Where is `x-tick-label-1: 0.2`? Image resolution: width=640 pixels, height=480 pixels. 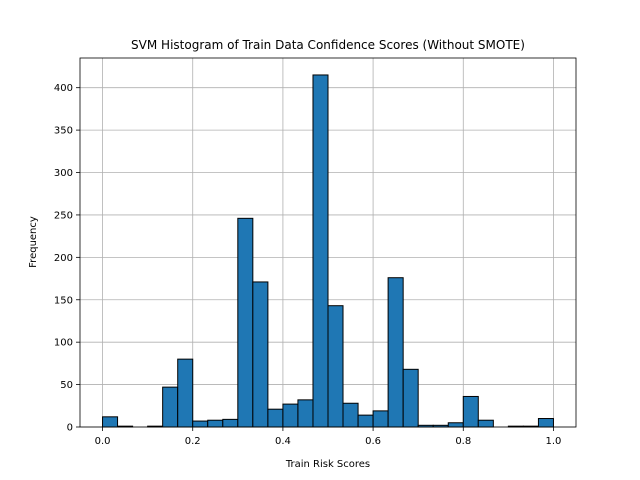
x-tick-label-1: 0.2 is located at coordinates (193, 441).